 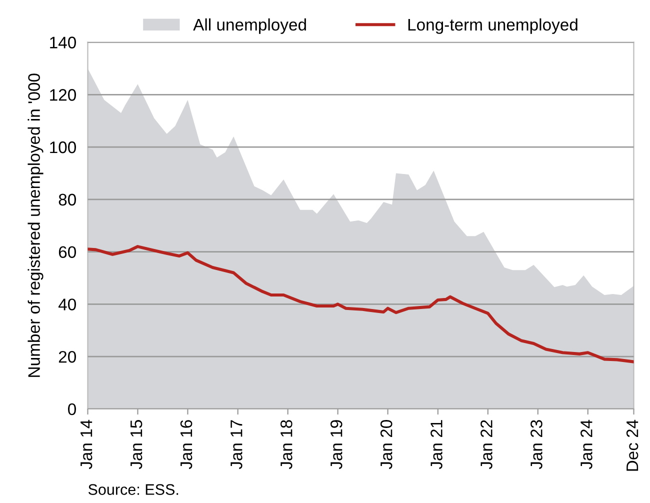 What do you see at coordinates (136, 445) in the screenshot?
I see `x-tick-label: Jan 15` at bounding box center [136, 445].